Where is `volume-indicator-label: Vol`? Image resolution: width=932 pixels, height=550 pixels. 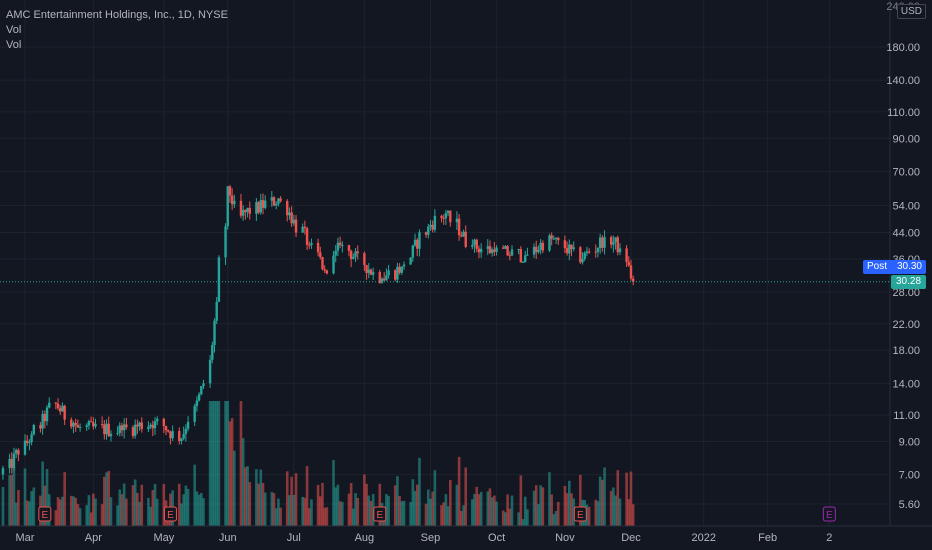 volume-indicator-label: Vol is located at coordinates (14, 30).